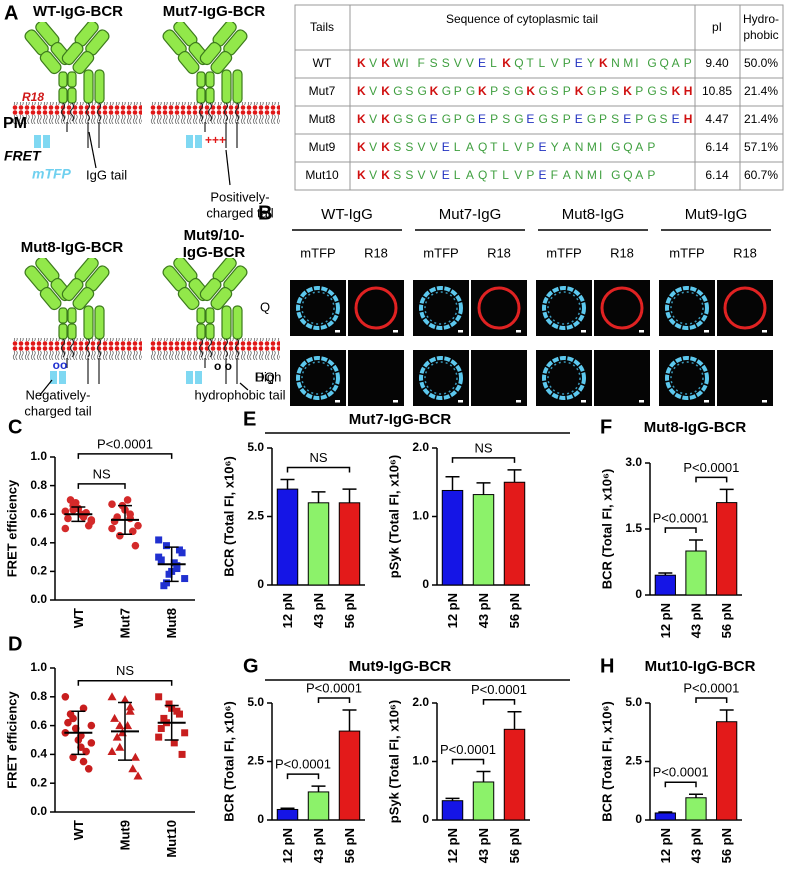  I want to click on table-cell: 10.85, so click(717, 91).